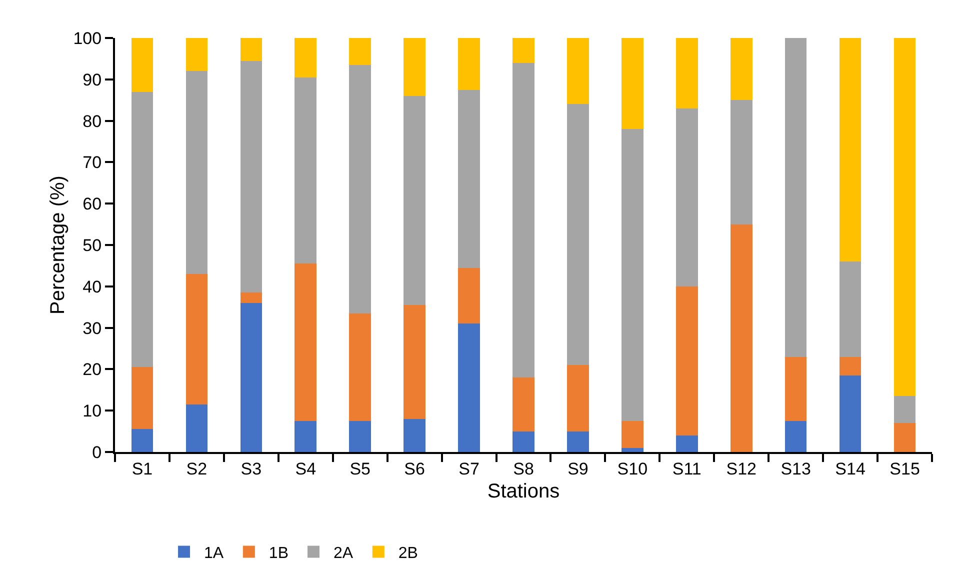  Describe the element at coordinates (523, 491) in the screenshot. I see `x-axis-title: Stations` at that location.